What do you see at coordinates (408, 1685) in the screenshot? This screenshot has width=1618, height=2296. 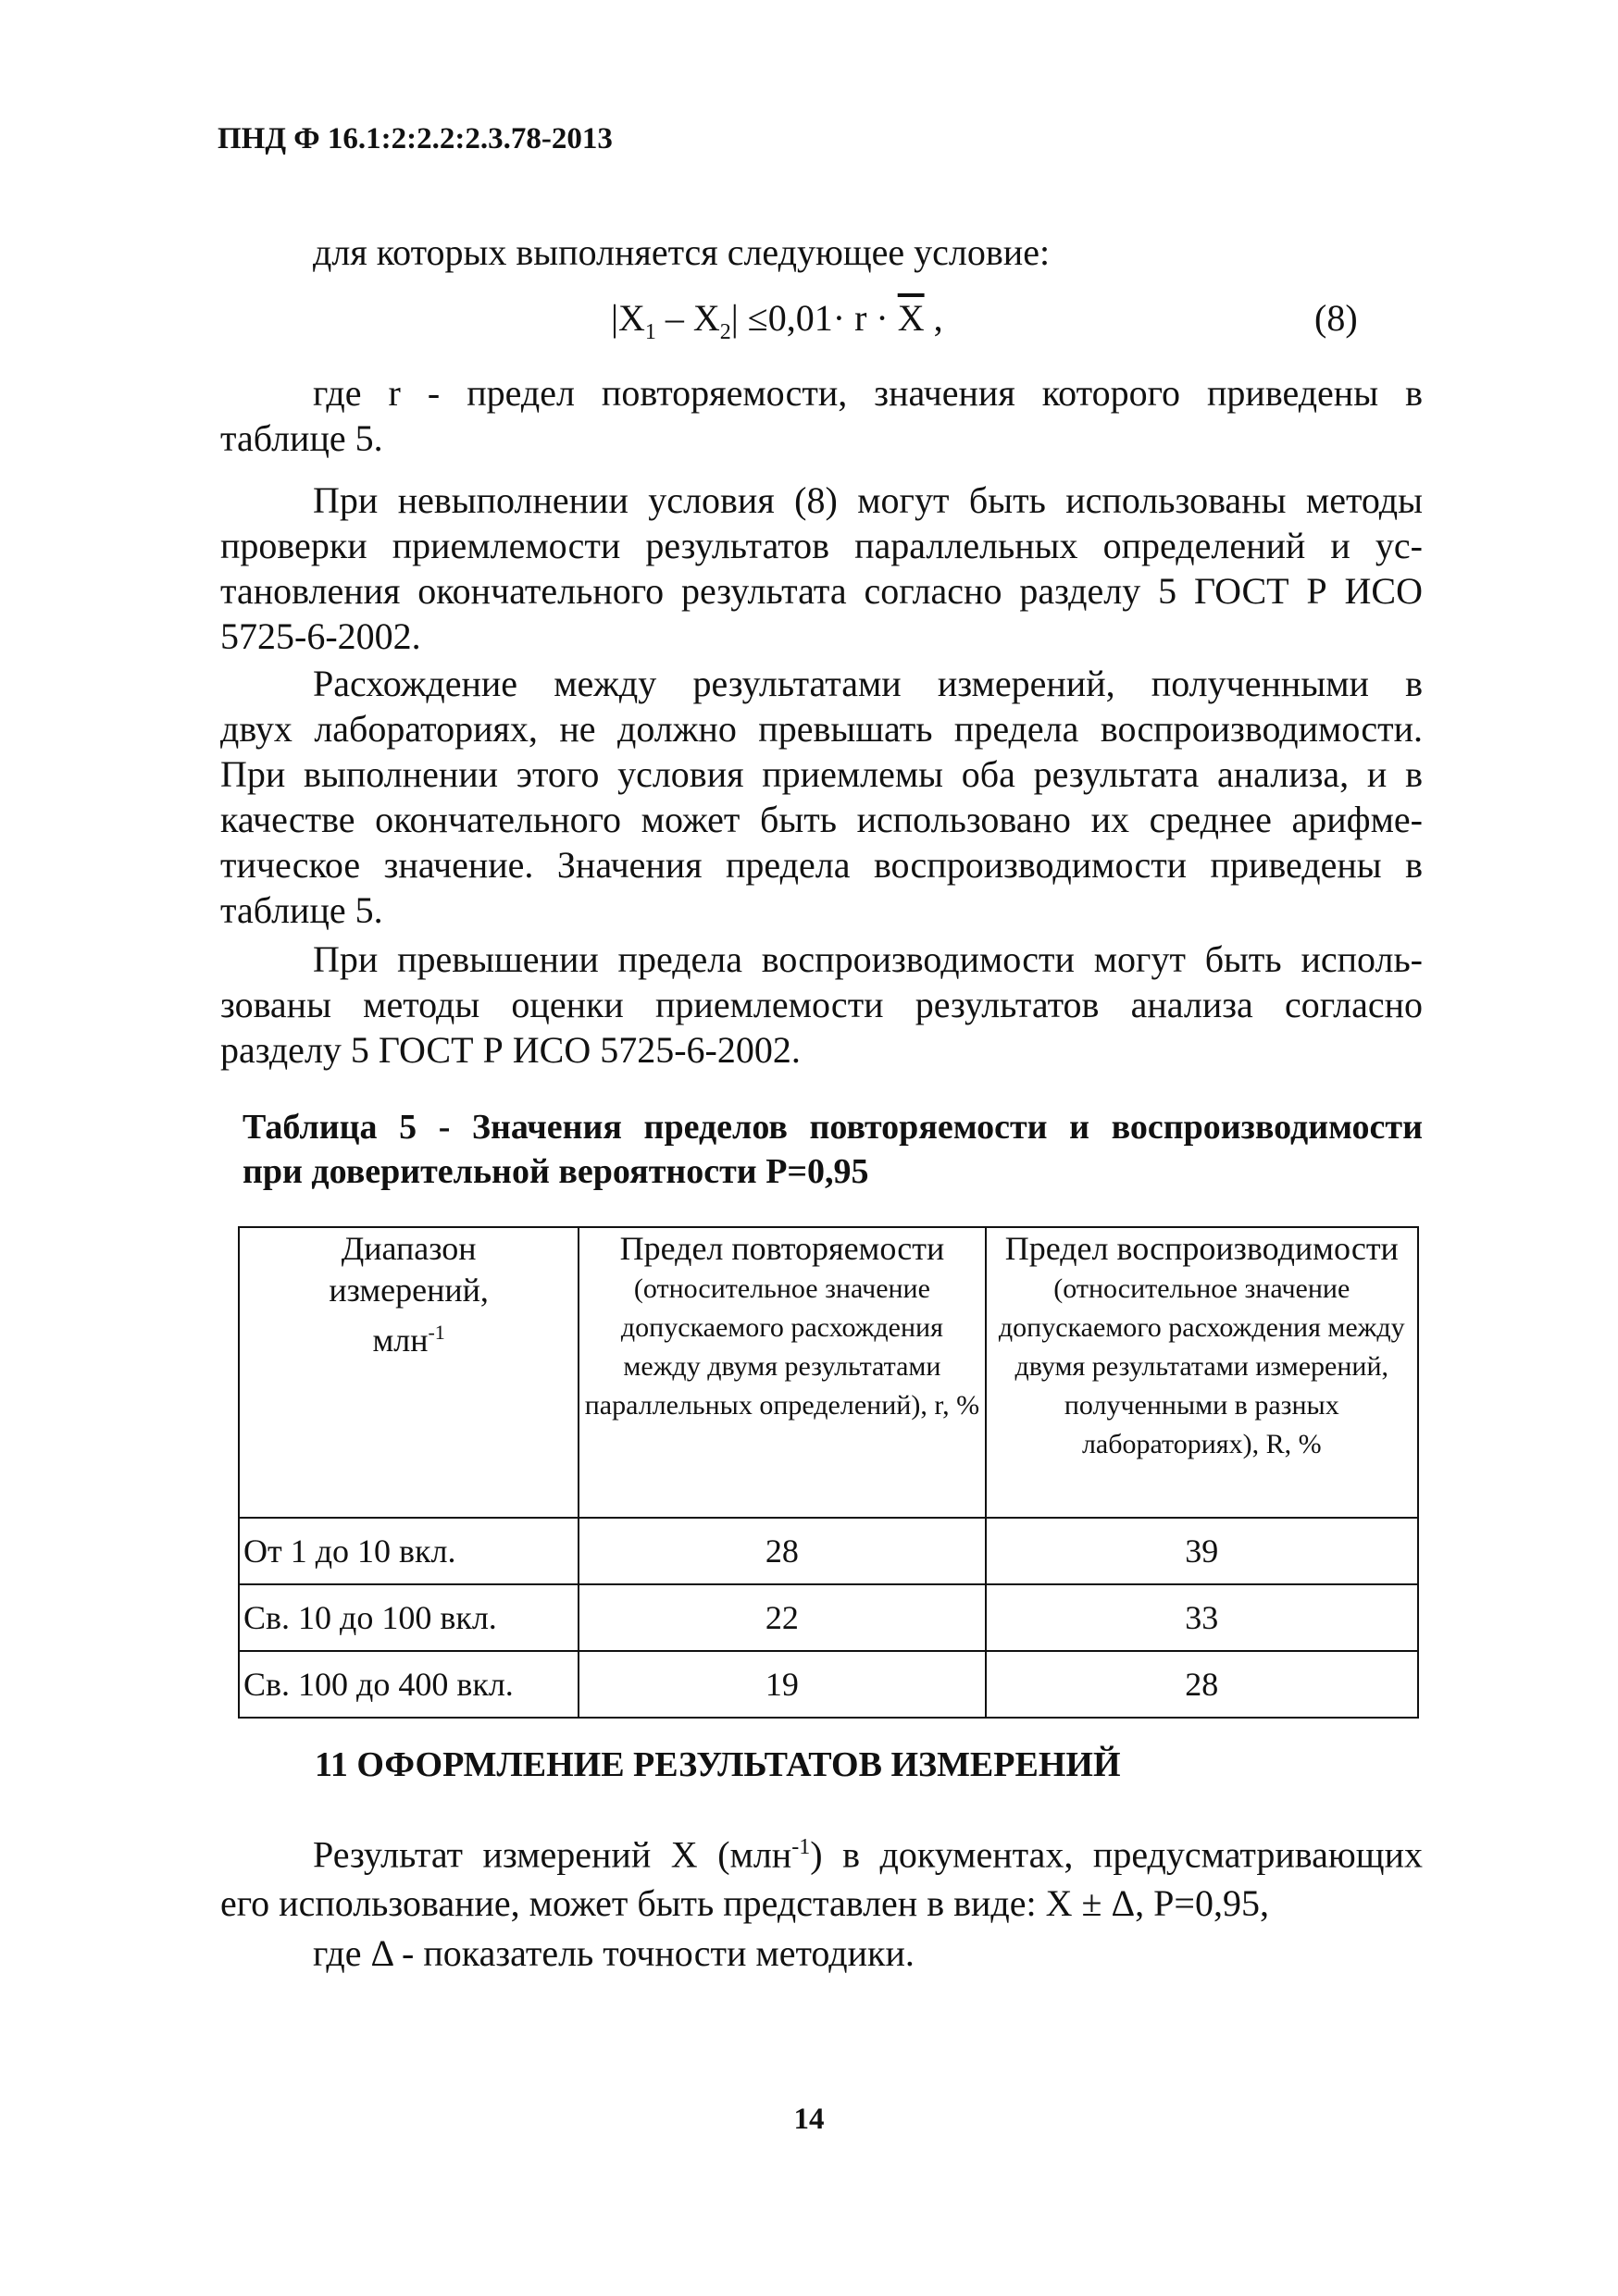 I see `cell: Св. 100 до 400 вкл.` at bounding box center [408, 1685].